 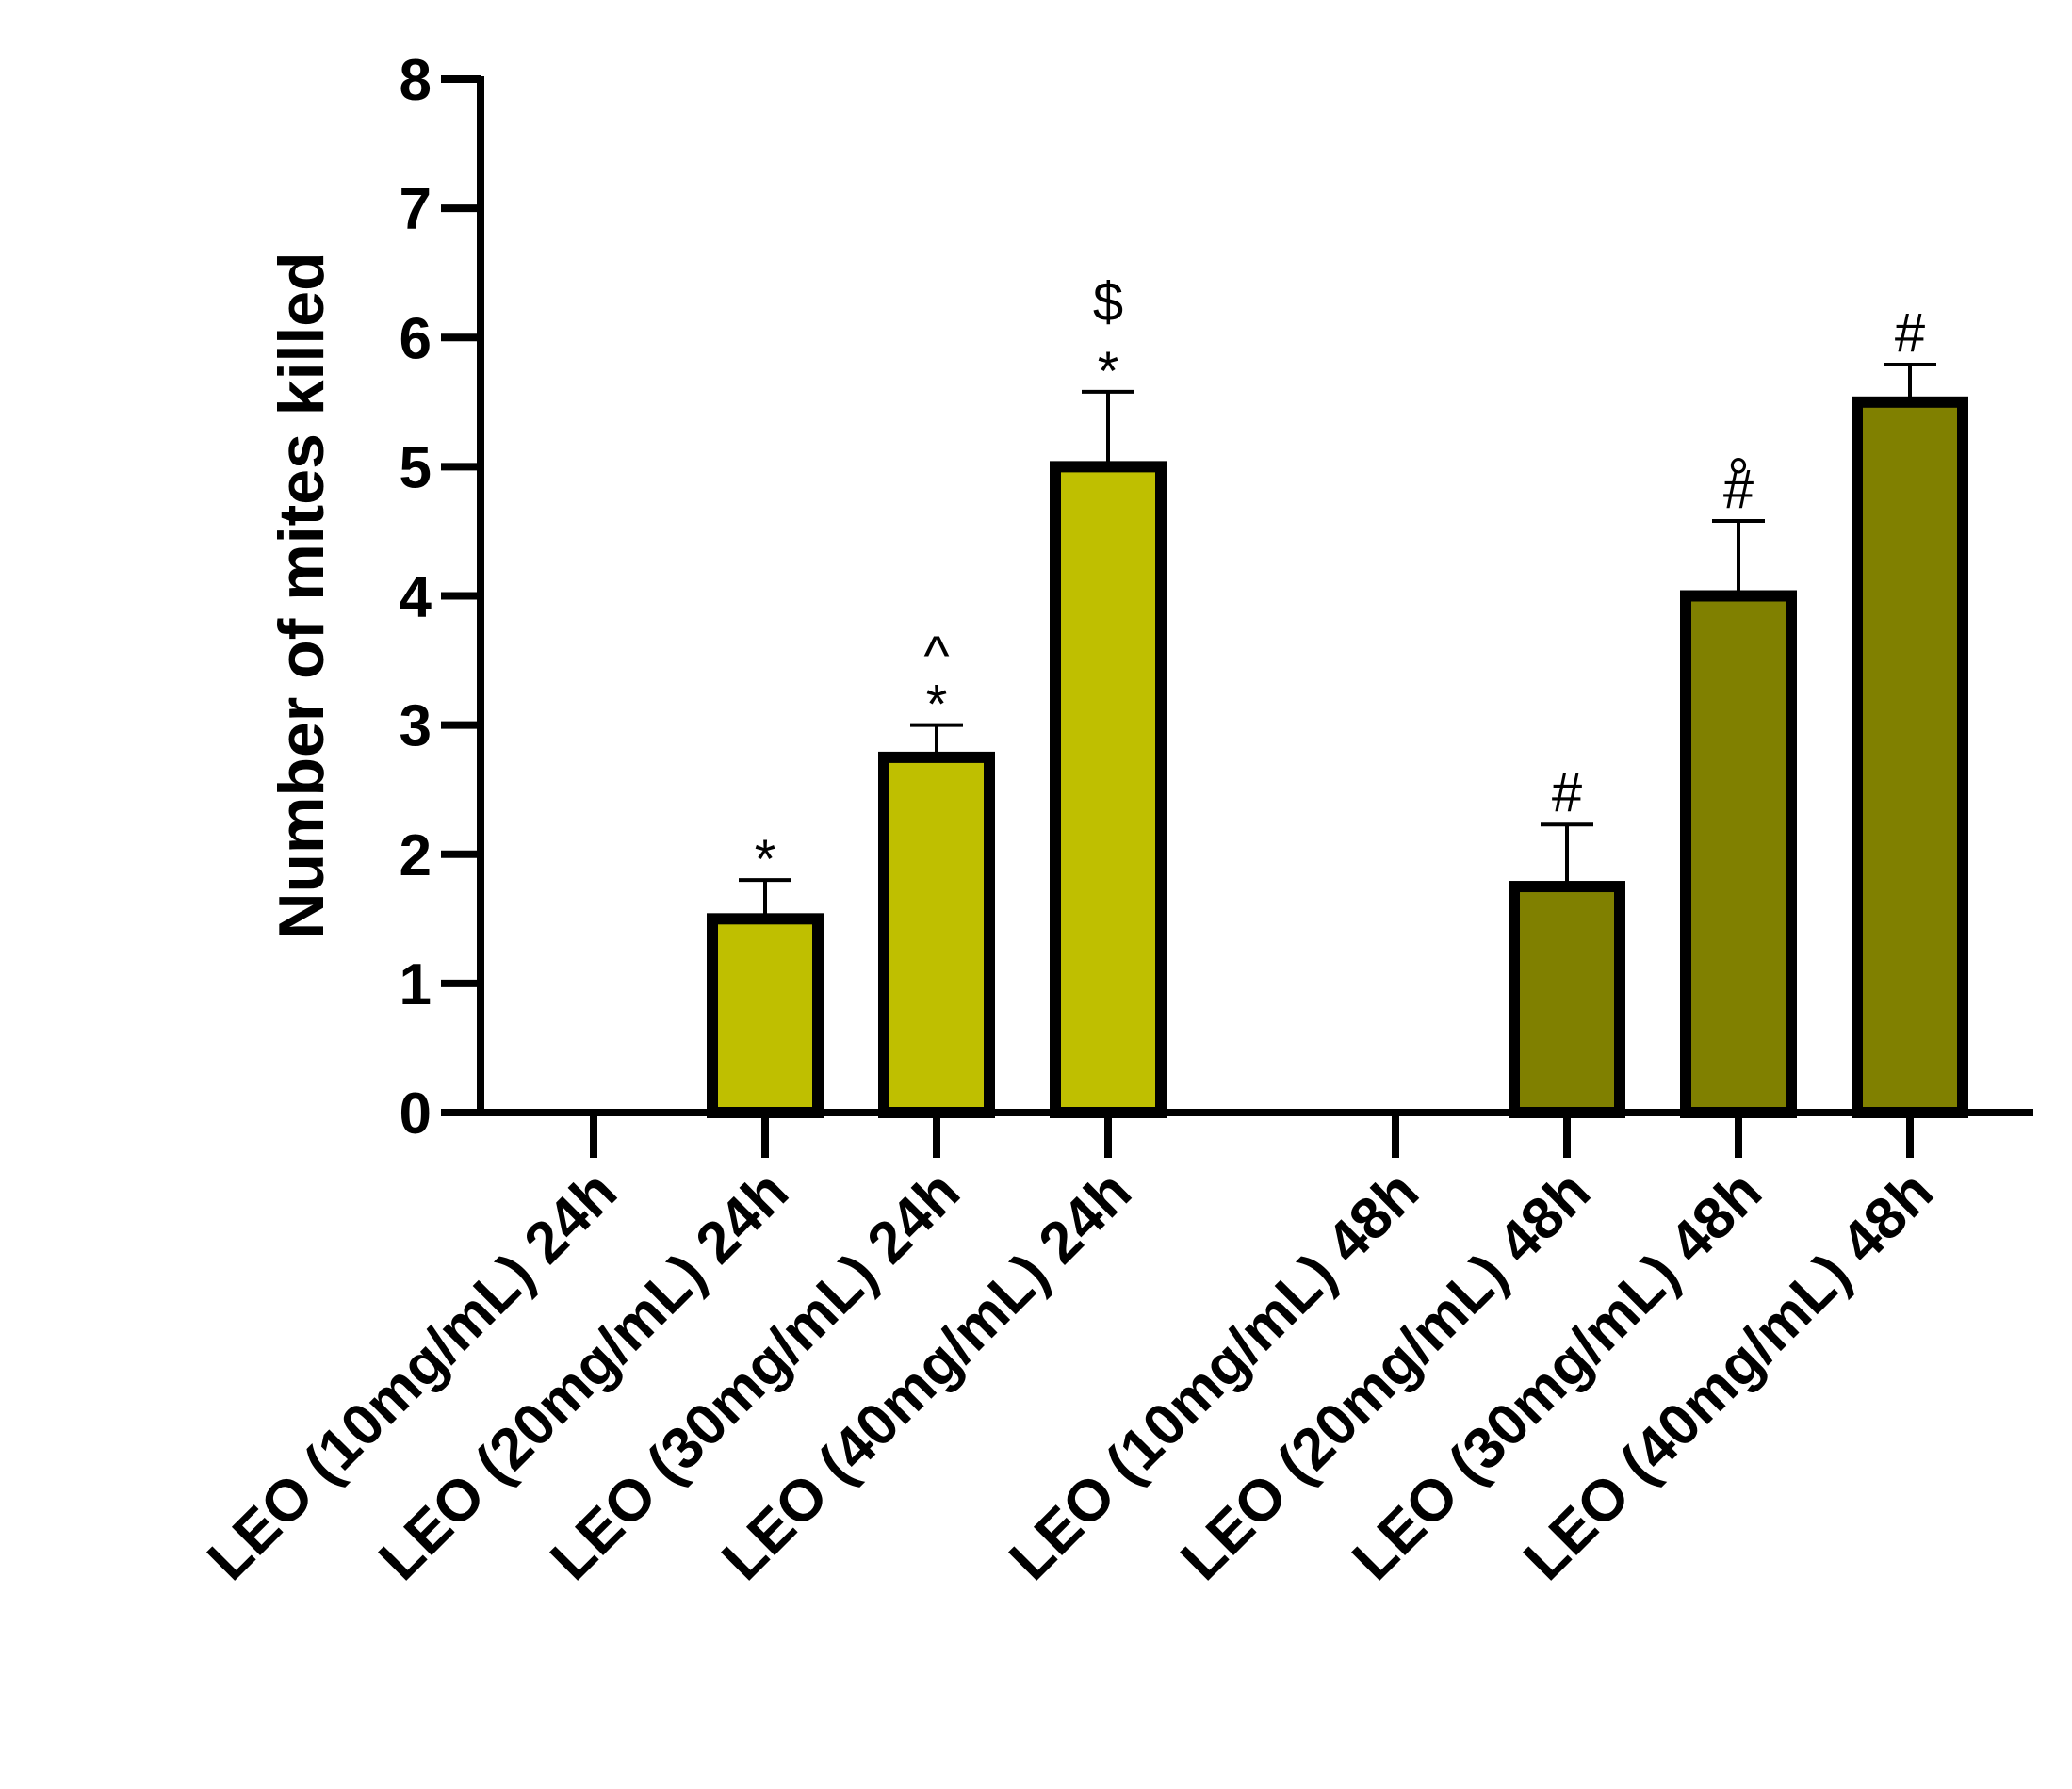 I want to click on y-tick-label: 5, so click(x=416, y=467).